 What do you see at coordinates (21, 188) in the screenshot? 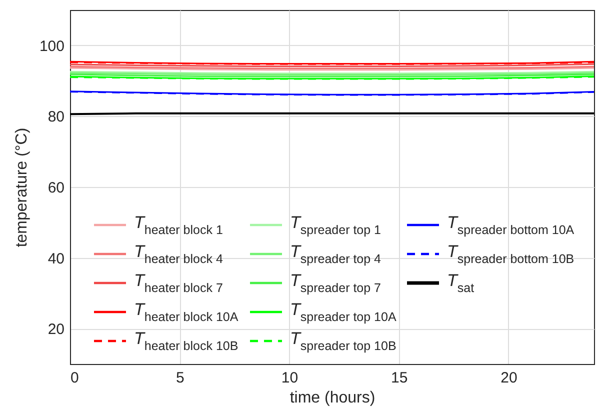
I see `y-axis-title: temperature (°C)` at bounding box center [21, 188].